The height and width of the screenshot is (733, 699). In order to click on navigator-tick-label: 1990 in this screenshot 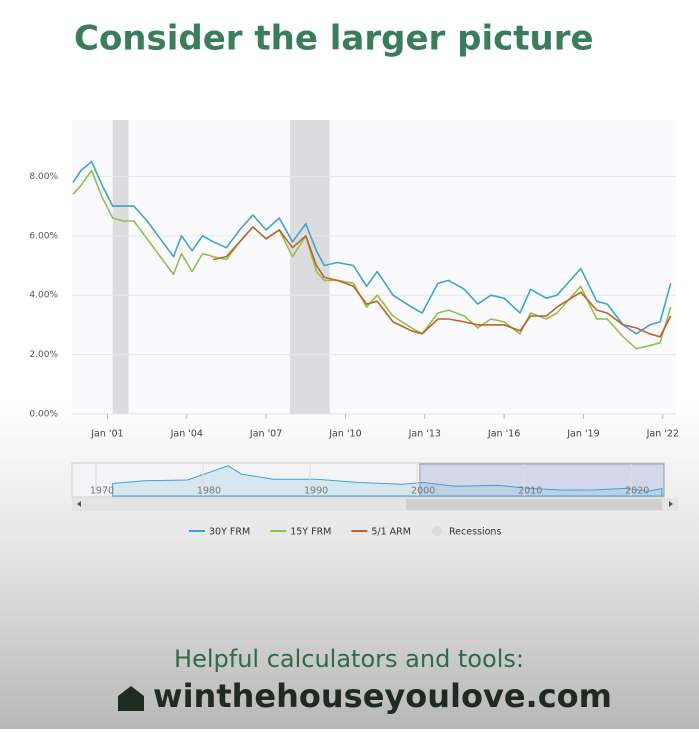, I will do `click(316, 491)`.